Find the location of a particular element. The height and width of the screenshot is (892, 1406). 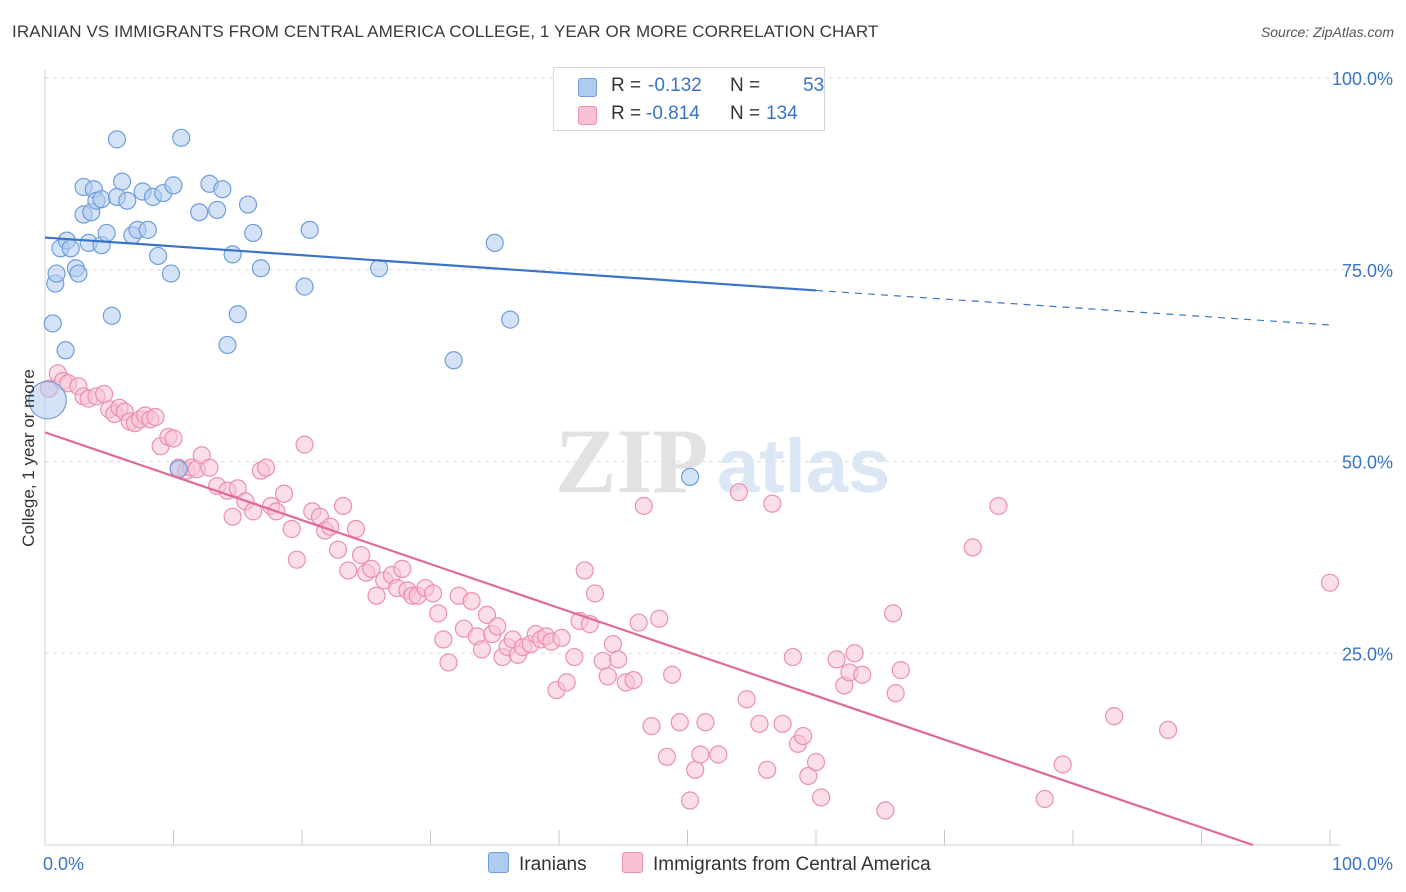

y-axis-label: College, 1 year or more is located at coordinates (28, 458).